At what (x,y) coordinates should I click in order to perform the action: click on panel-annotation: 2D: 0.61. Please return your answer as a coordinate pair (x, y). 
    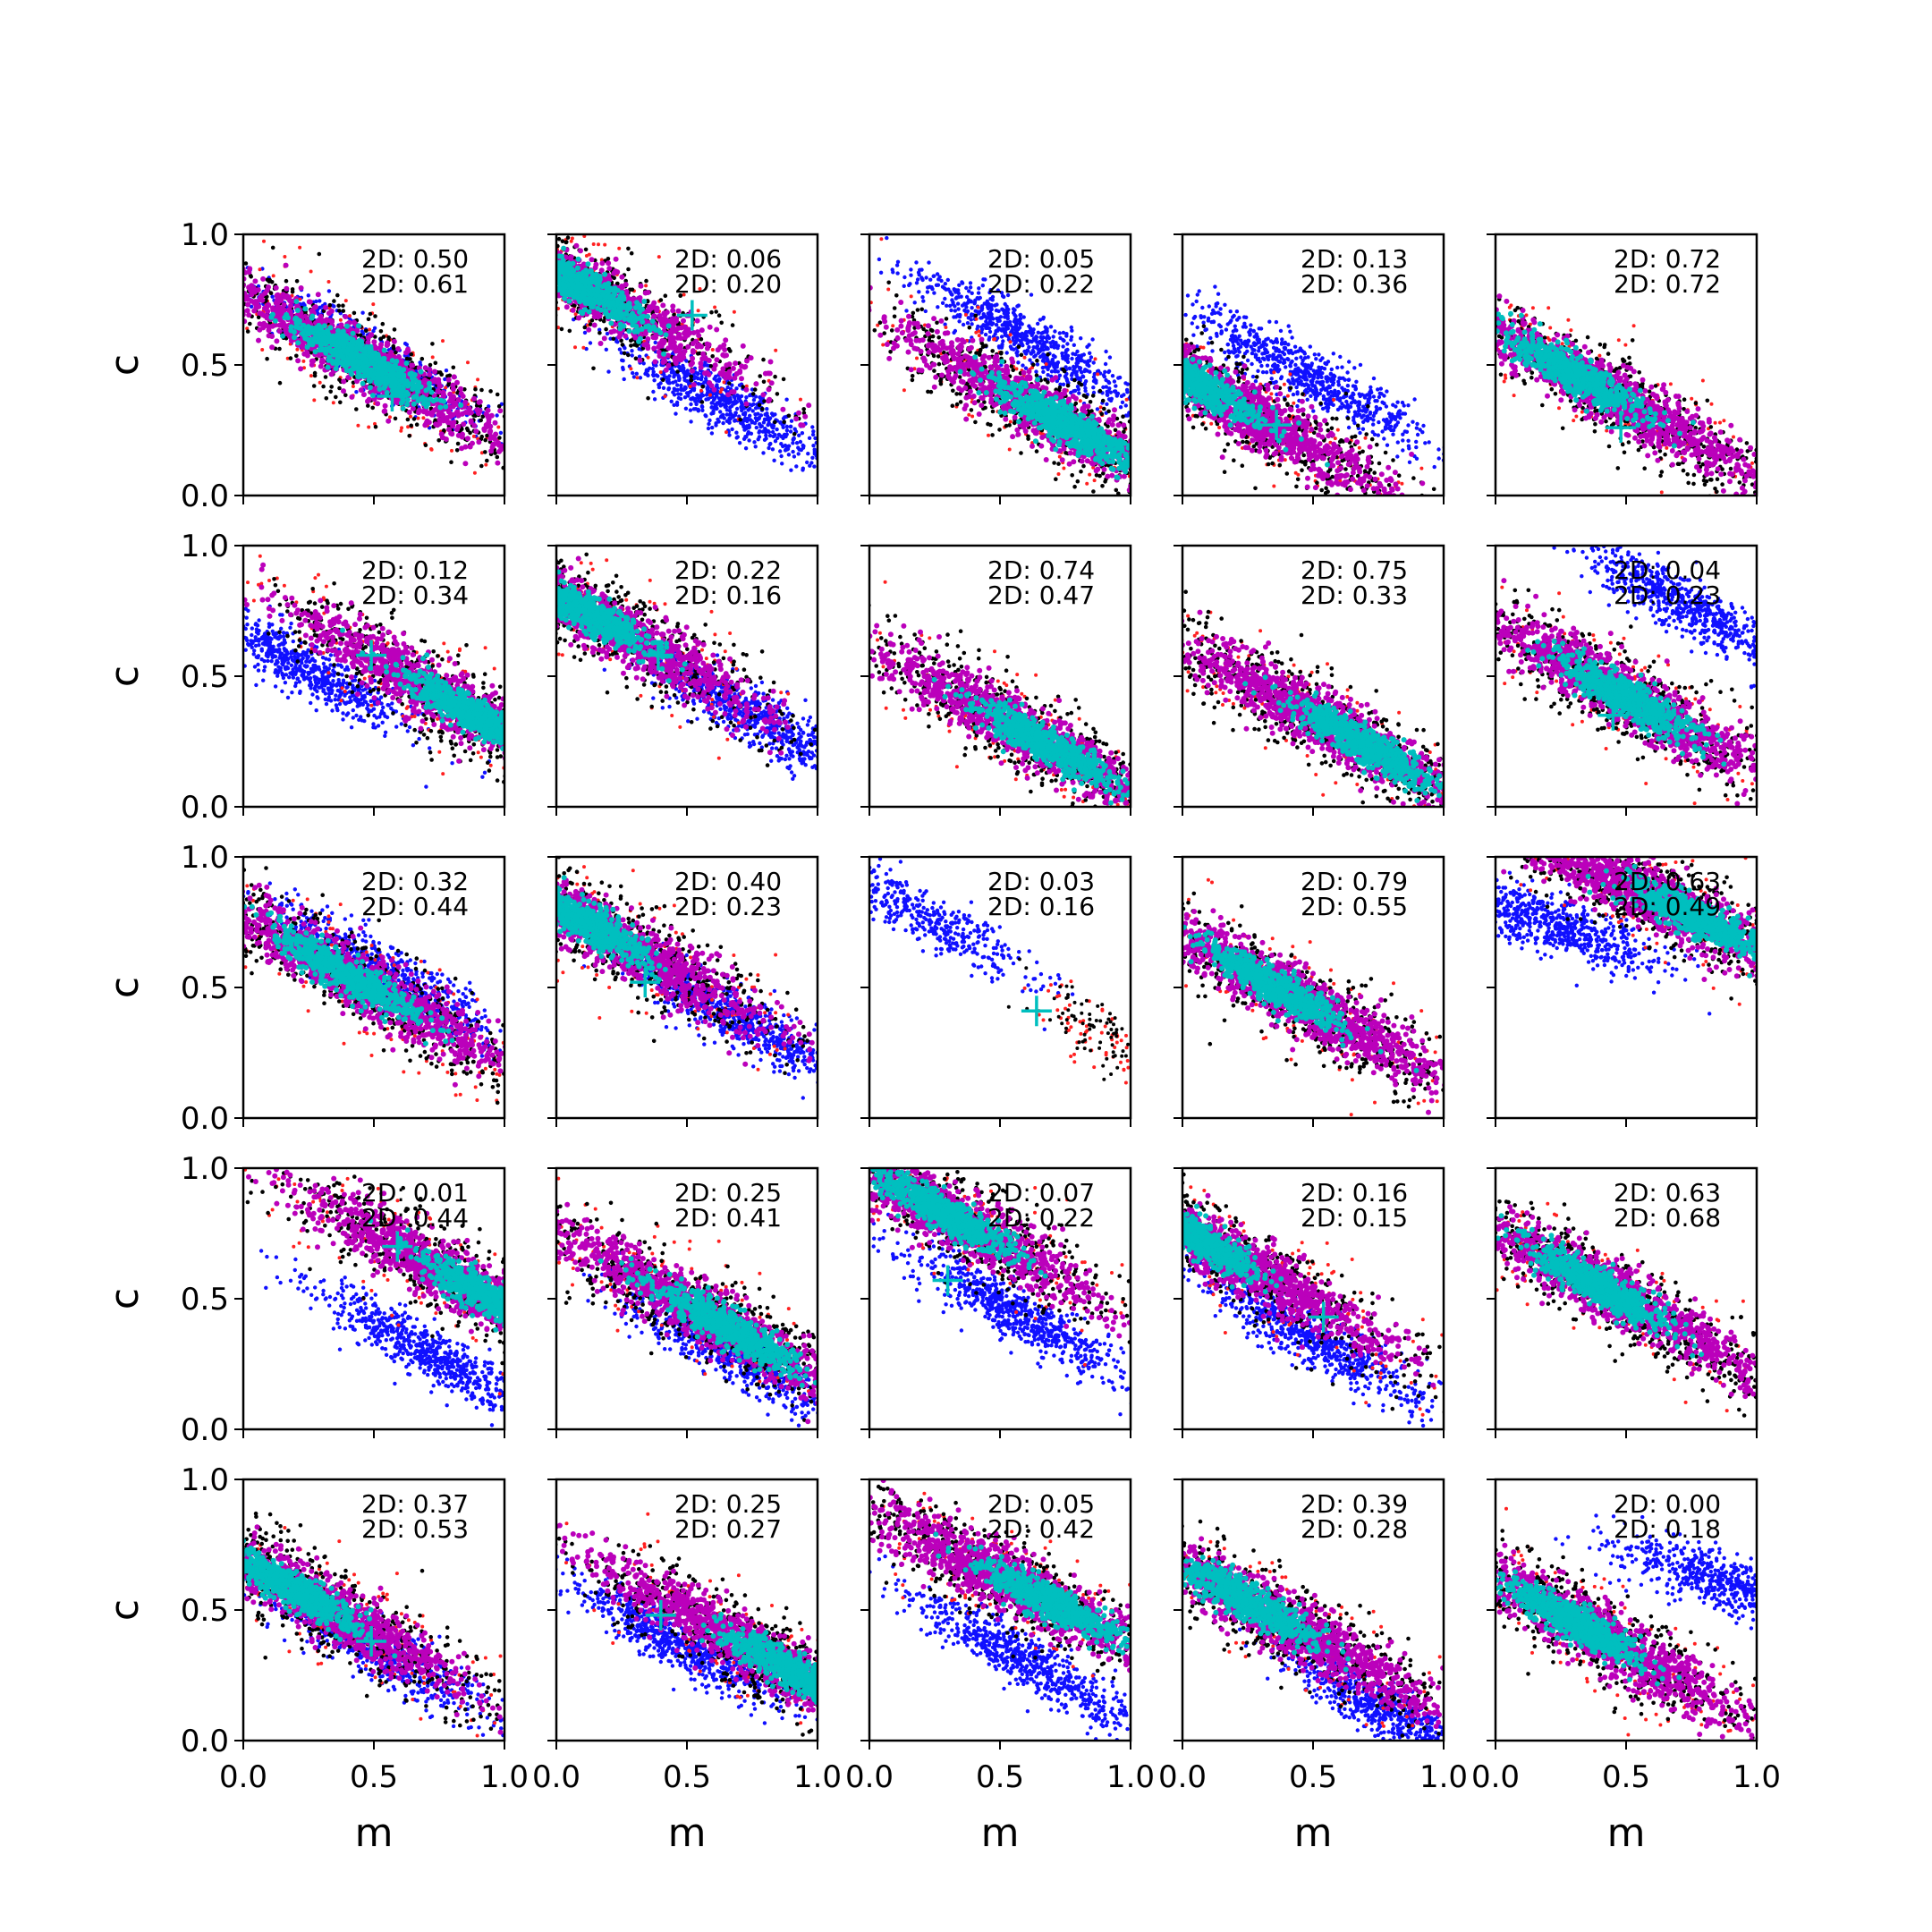
    Looking at the image, I should click on (415, 284).